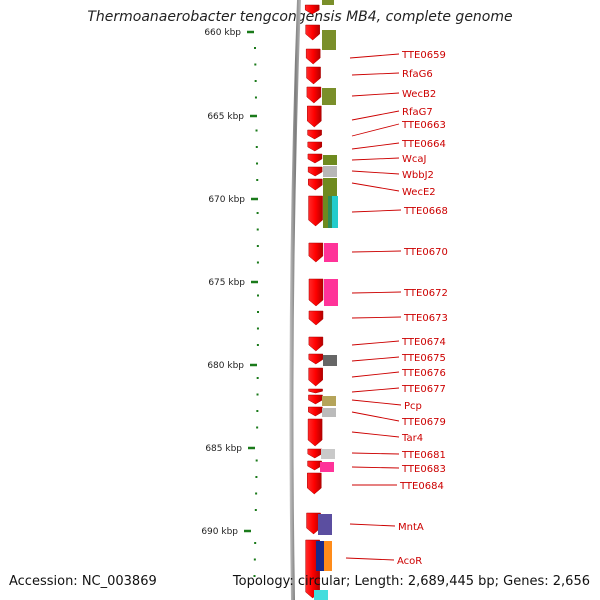 The image size is (600, 600). I want to click on axis-tick-label: 685 kbp, so click(223, 449).